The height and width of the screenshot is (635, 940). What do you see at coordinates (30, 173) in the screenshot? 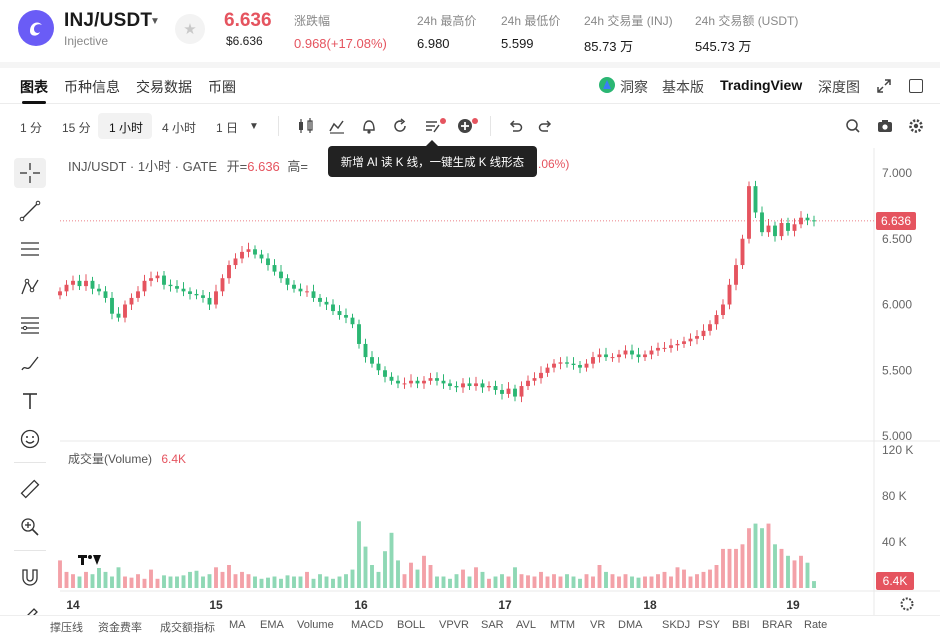
I see `crosshair-tool-icon` at bounding box center [30, 173].